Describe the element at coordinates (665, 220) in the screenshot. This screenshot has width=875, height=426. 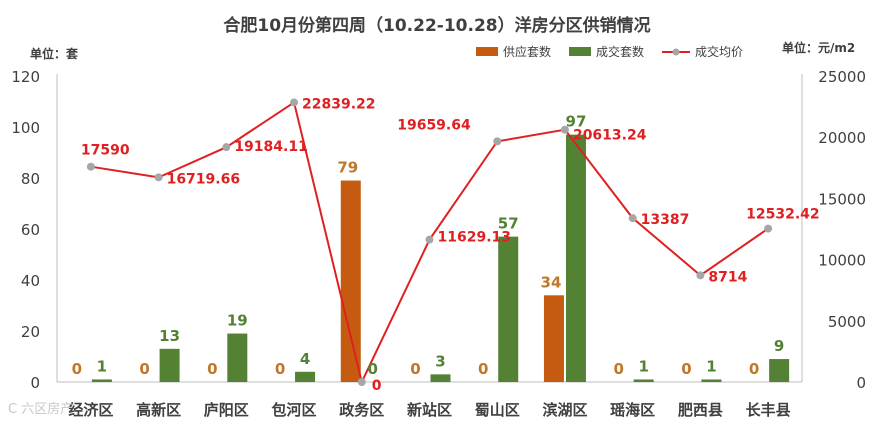
I see `price-label: 13387` at that location.